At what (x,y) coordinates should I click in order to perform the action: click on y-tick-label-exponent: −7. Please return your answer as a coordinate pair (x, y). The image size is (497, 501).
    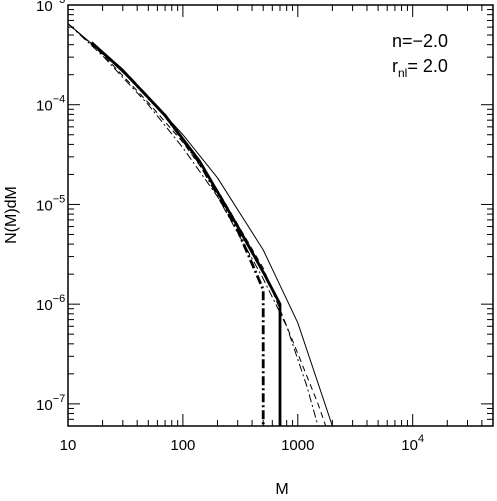
    Looking at the image, I should click on (59, 399).